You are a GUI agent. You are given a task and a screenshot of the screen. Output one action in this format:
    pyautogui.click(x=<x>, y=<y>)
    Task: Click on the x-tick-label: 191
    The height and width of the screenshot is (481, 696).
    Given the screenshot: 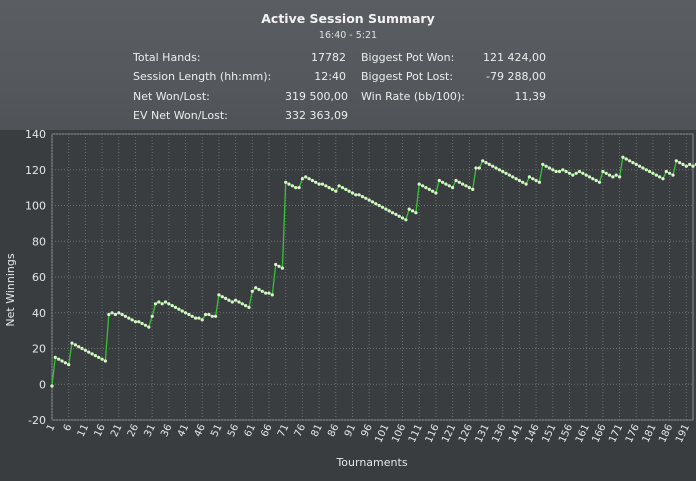 What is the action you would take?
    pyautogui.click(x=683, y=434)
    